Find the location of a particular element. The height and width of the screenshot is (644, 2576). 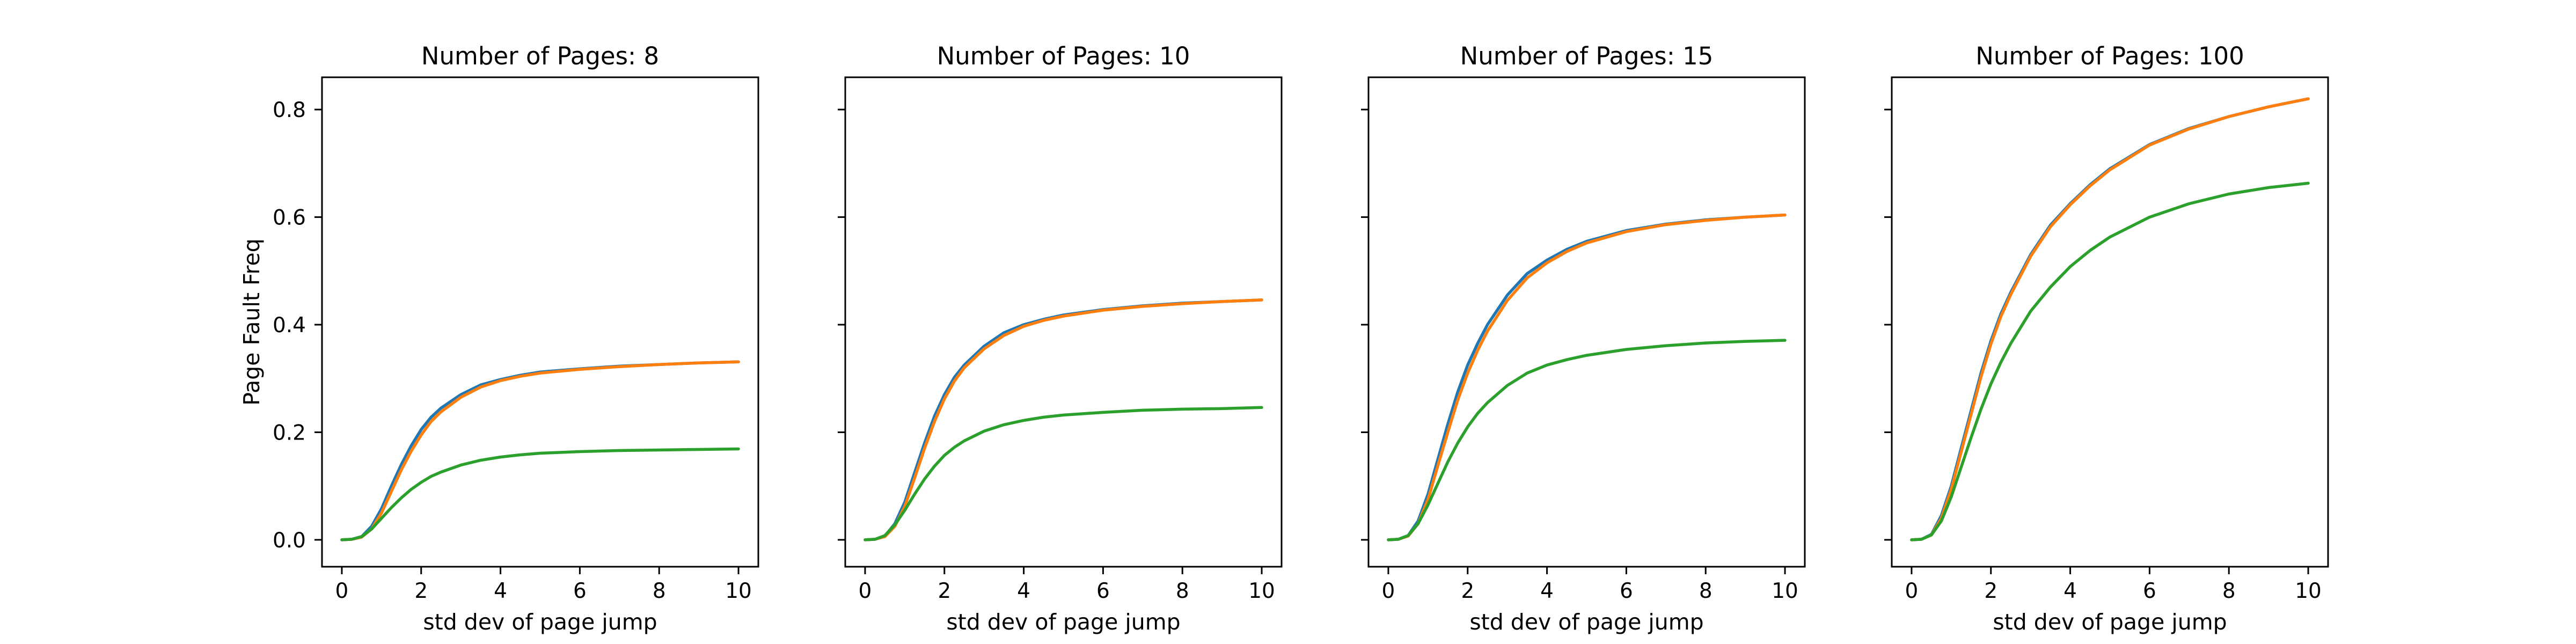

y-tick-label: 0.4 is located at coordinates (289, 325).